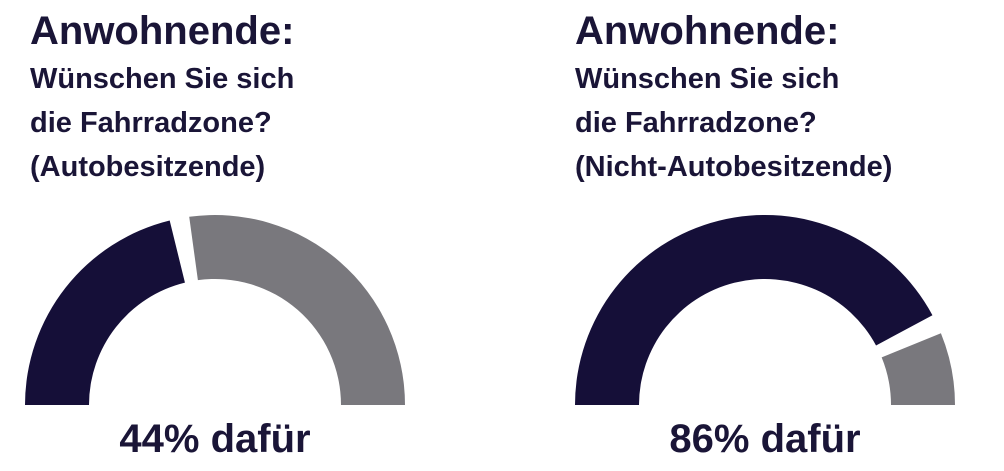 The width and height of the screenshot is (1004, 471). I want to click on chart-subtitle: (Autobesitzende), so click(147, 167).